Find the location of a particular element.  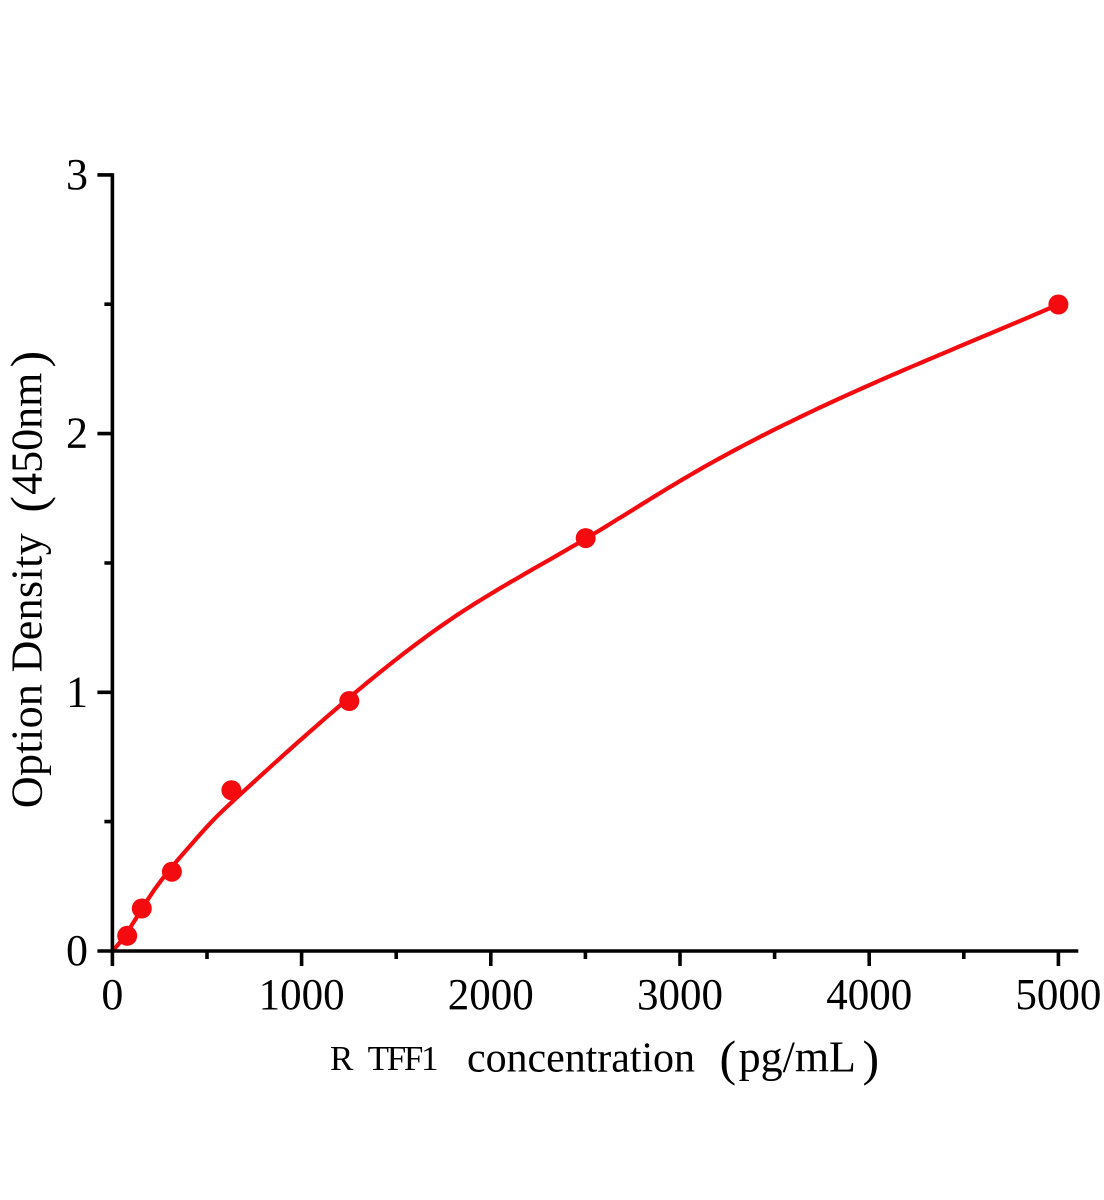

svg-text: 3000 is located at coordinates (680, 994).